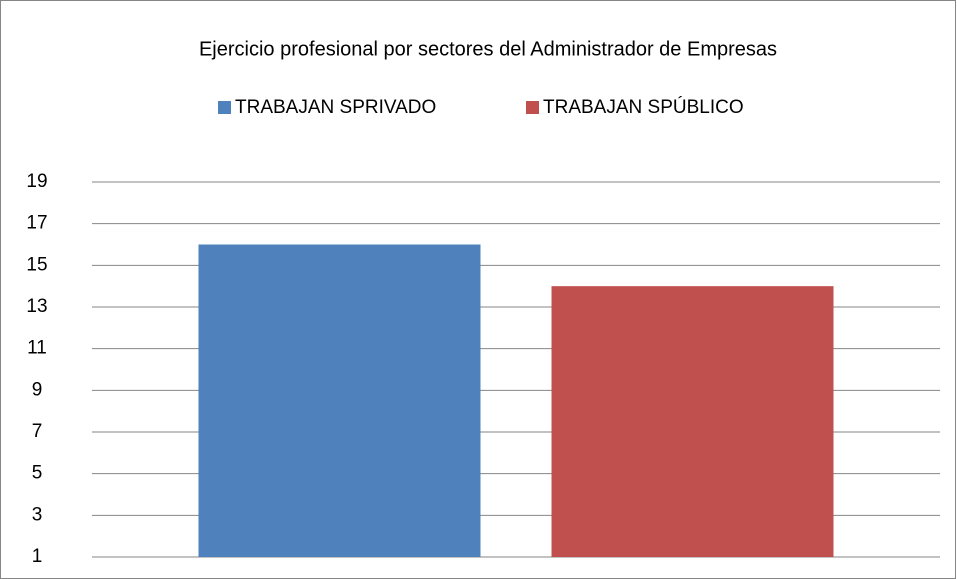  Describe the element at coordinates (37, 431) in the screenshot. I see `y-tick-label: 7` at that location.